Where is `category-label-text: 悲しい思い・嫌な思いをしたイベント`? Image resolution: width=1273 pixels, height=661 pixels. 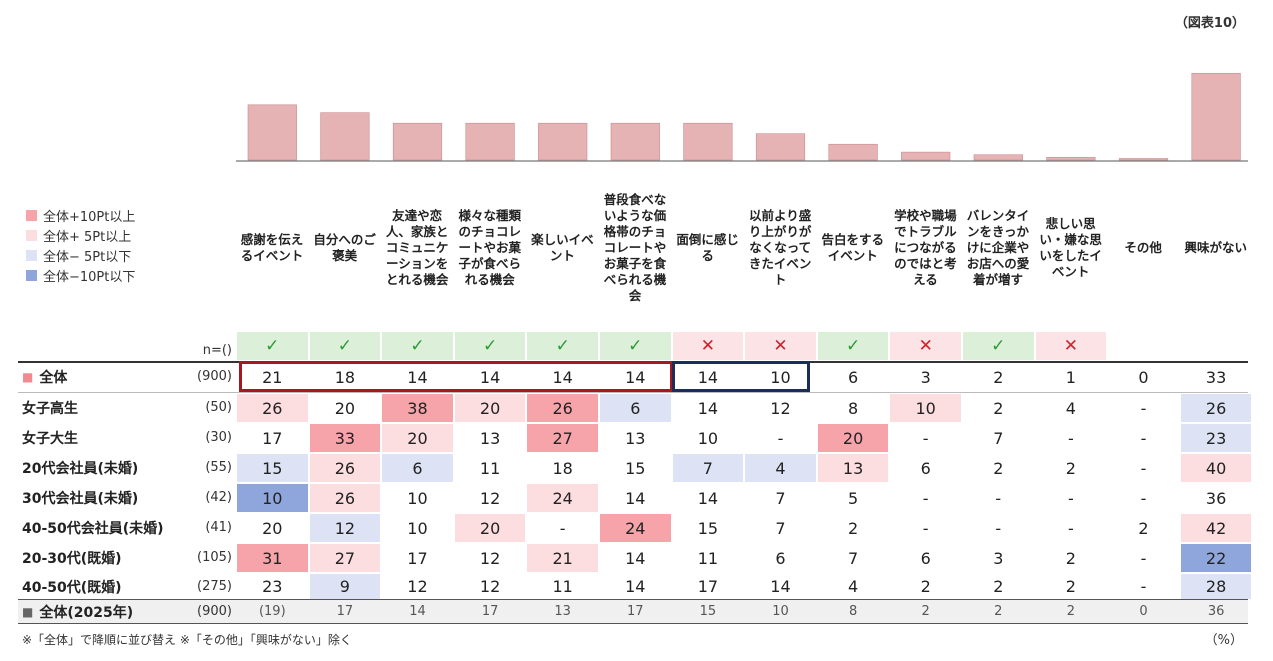
category-label-text: 悲しい思い・嫌な思いをしたイベント is located at coordinates (1070, 247).